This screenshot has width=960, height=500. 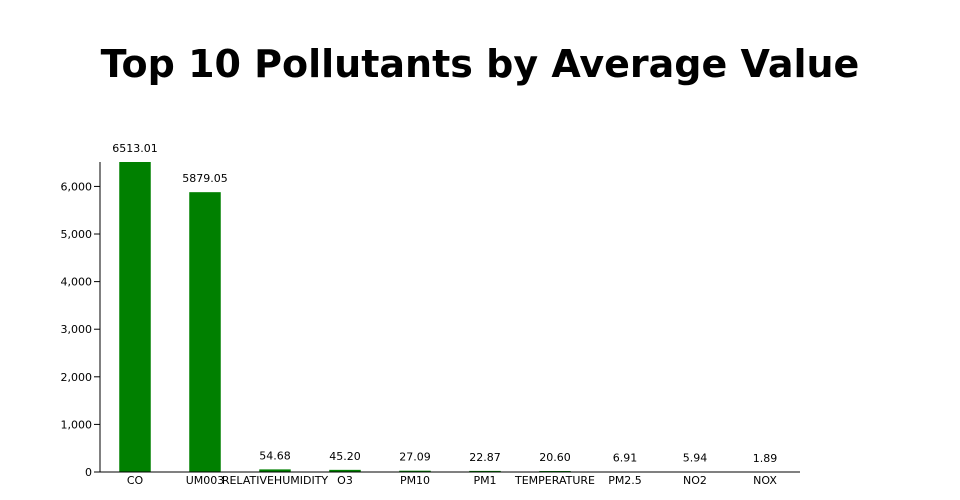 I want to click on y-tick-label: 5,000, so click(x=77, y=234).